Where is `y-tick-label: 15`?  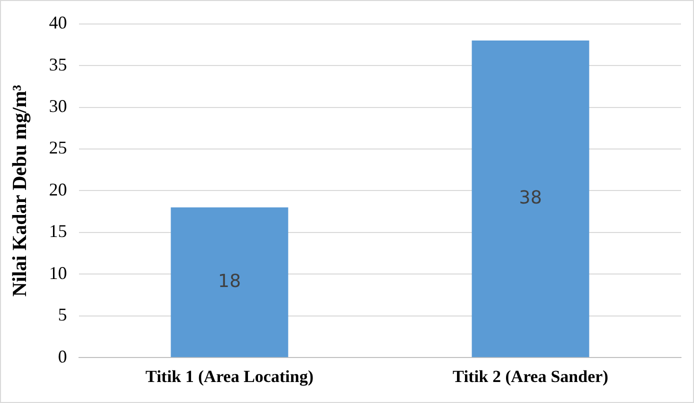 y-tick-label: 15 is located at coordinates (58, 231).